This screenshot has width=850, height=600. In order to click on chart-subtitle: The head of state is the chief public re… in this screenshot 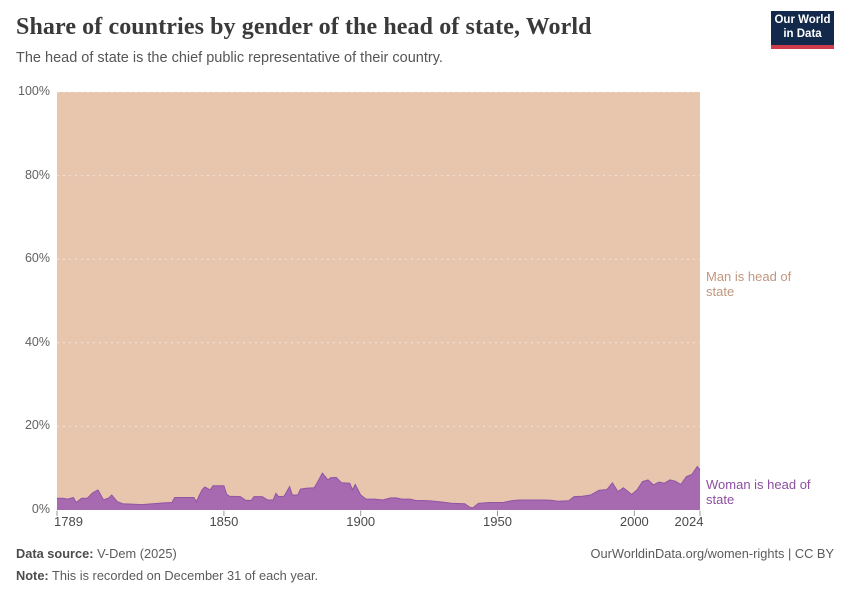, I will do `click(229, 58)`.